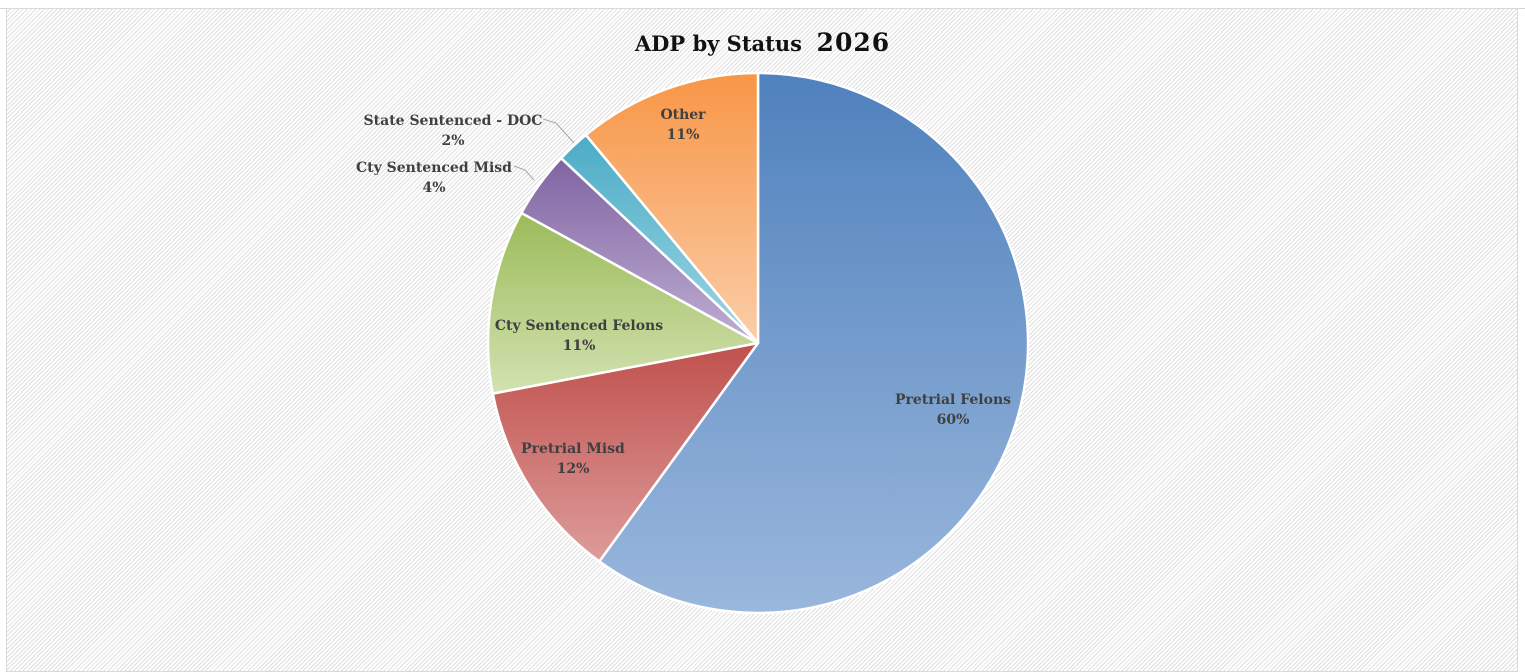  I want to click on data-label-name: Cty Sentenced Felons, so click(579, 326).